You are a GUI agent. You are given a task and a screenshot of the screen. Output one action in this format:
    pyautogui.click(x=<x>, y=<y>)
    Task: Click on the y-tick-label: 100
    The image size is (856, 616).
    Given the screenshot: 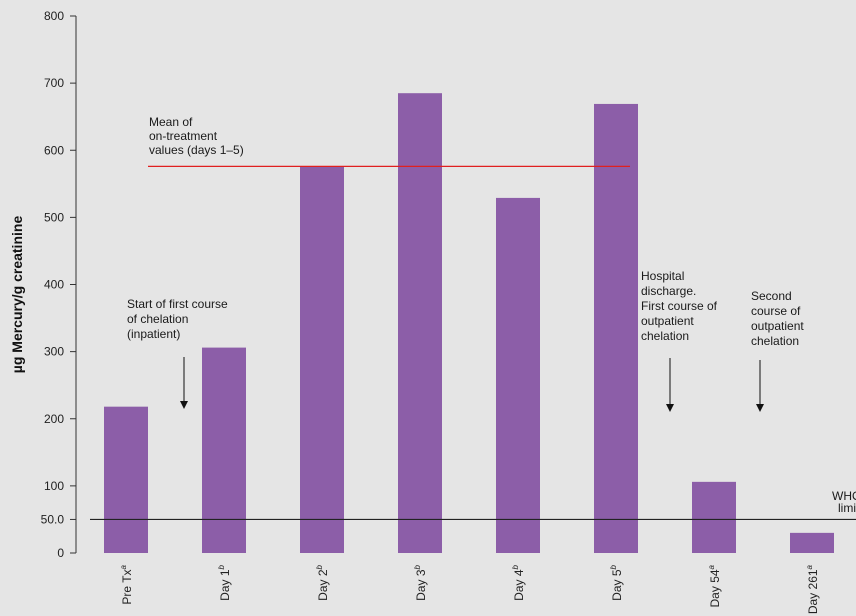 What is the action you would take?
    pyautogui.click(x=54, y=486)
    